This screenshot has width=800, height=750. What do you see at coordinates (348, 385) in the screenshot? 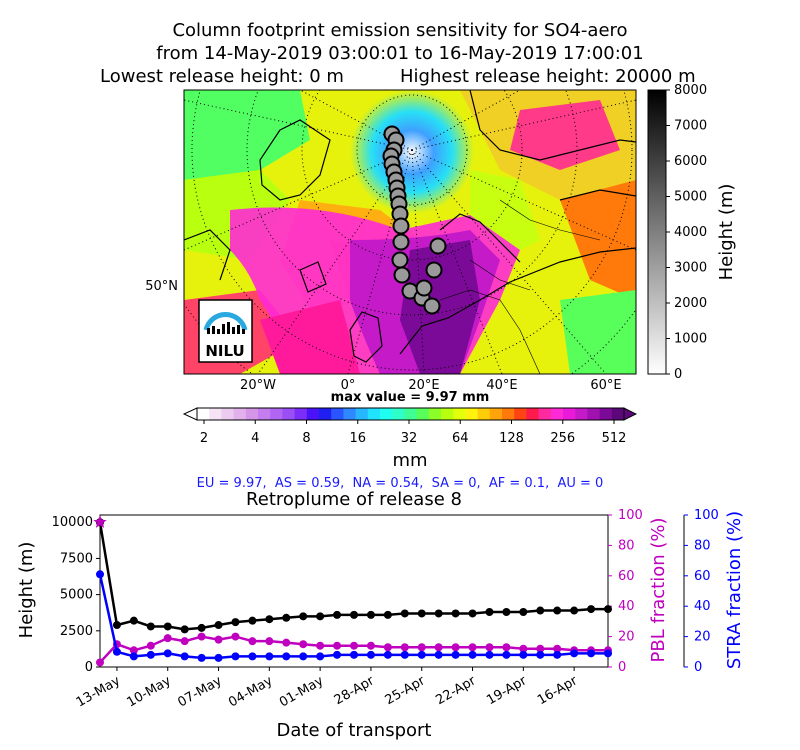
I see `longitude-tick-label: 0°` at bounding box center [348, 385].